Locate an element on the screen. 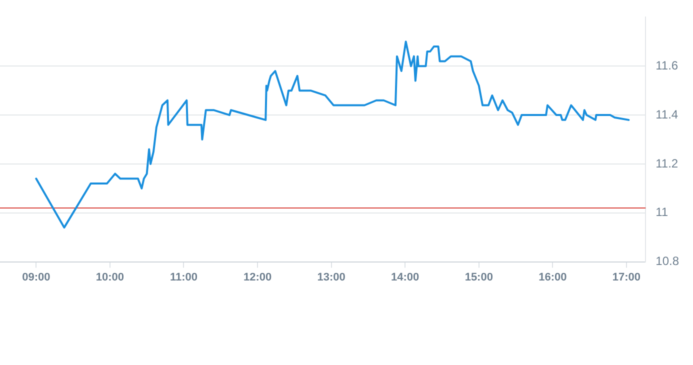 The width and height of the screenshot is (693, 365). y-tick-label: 11.4 is located at coordinates (667, 114).